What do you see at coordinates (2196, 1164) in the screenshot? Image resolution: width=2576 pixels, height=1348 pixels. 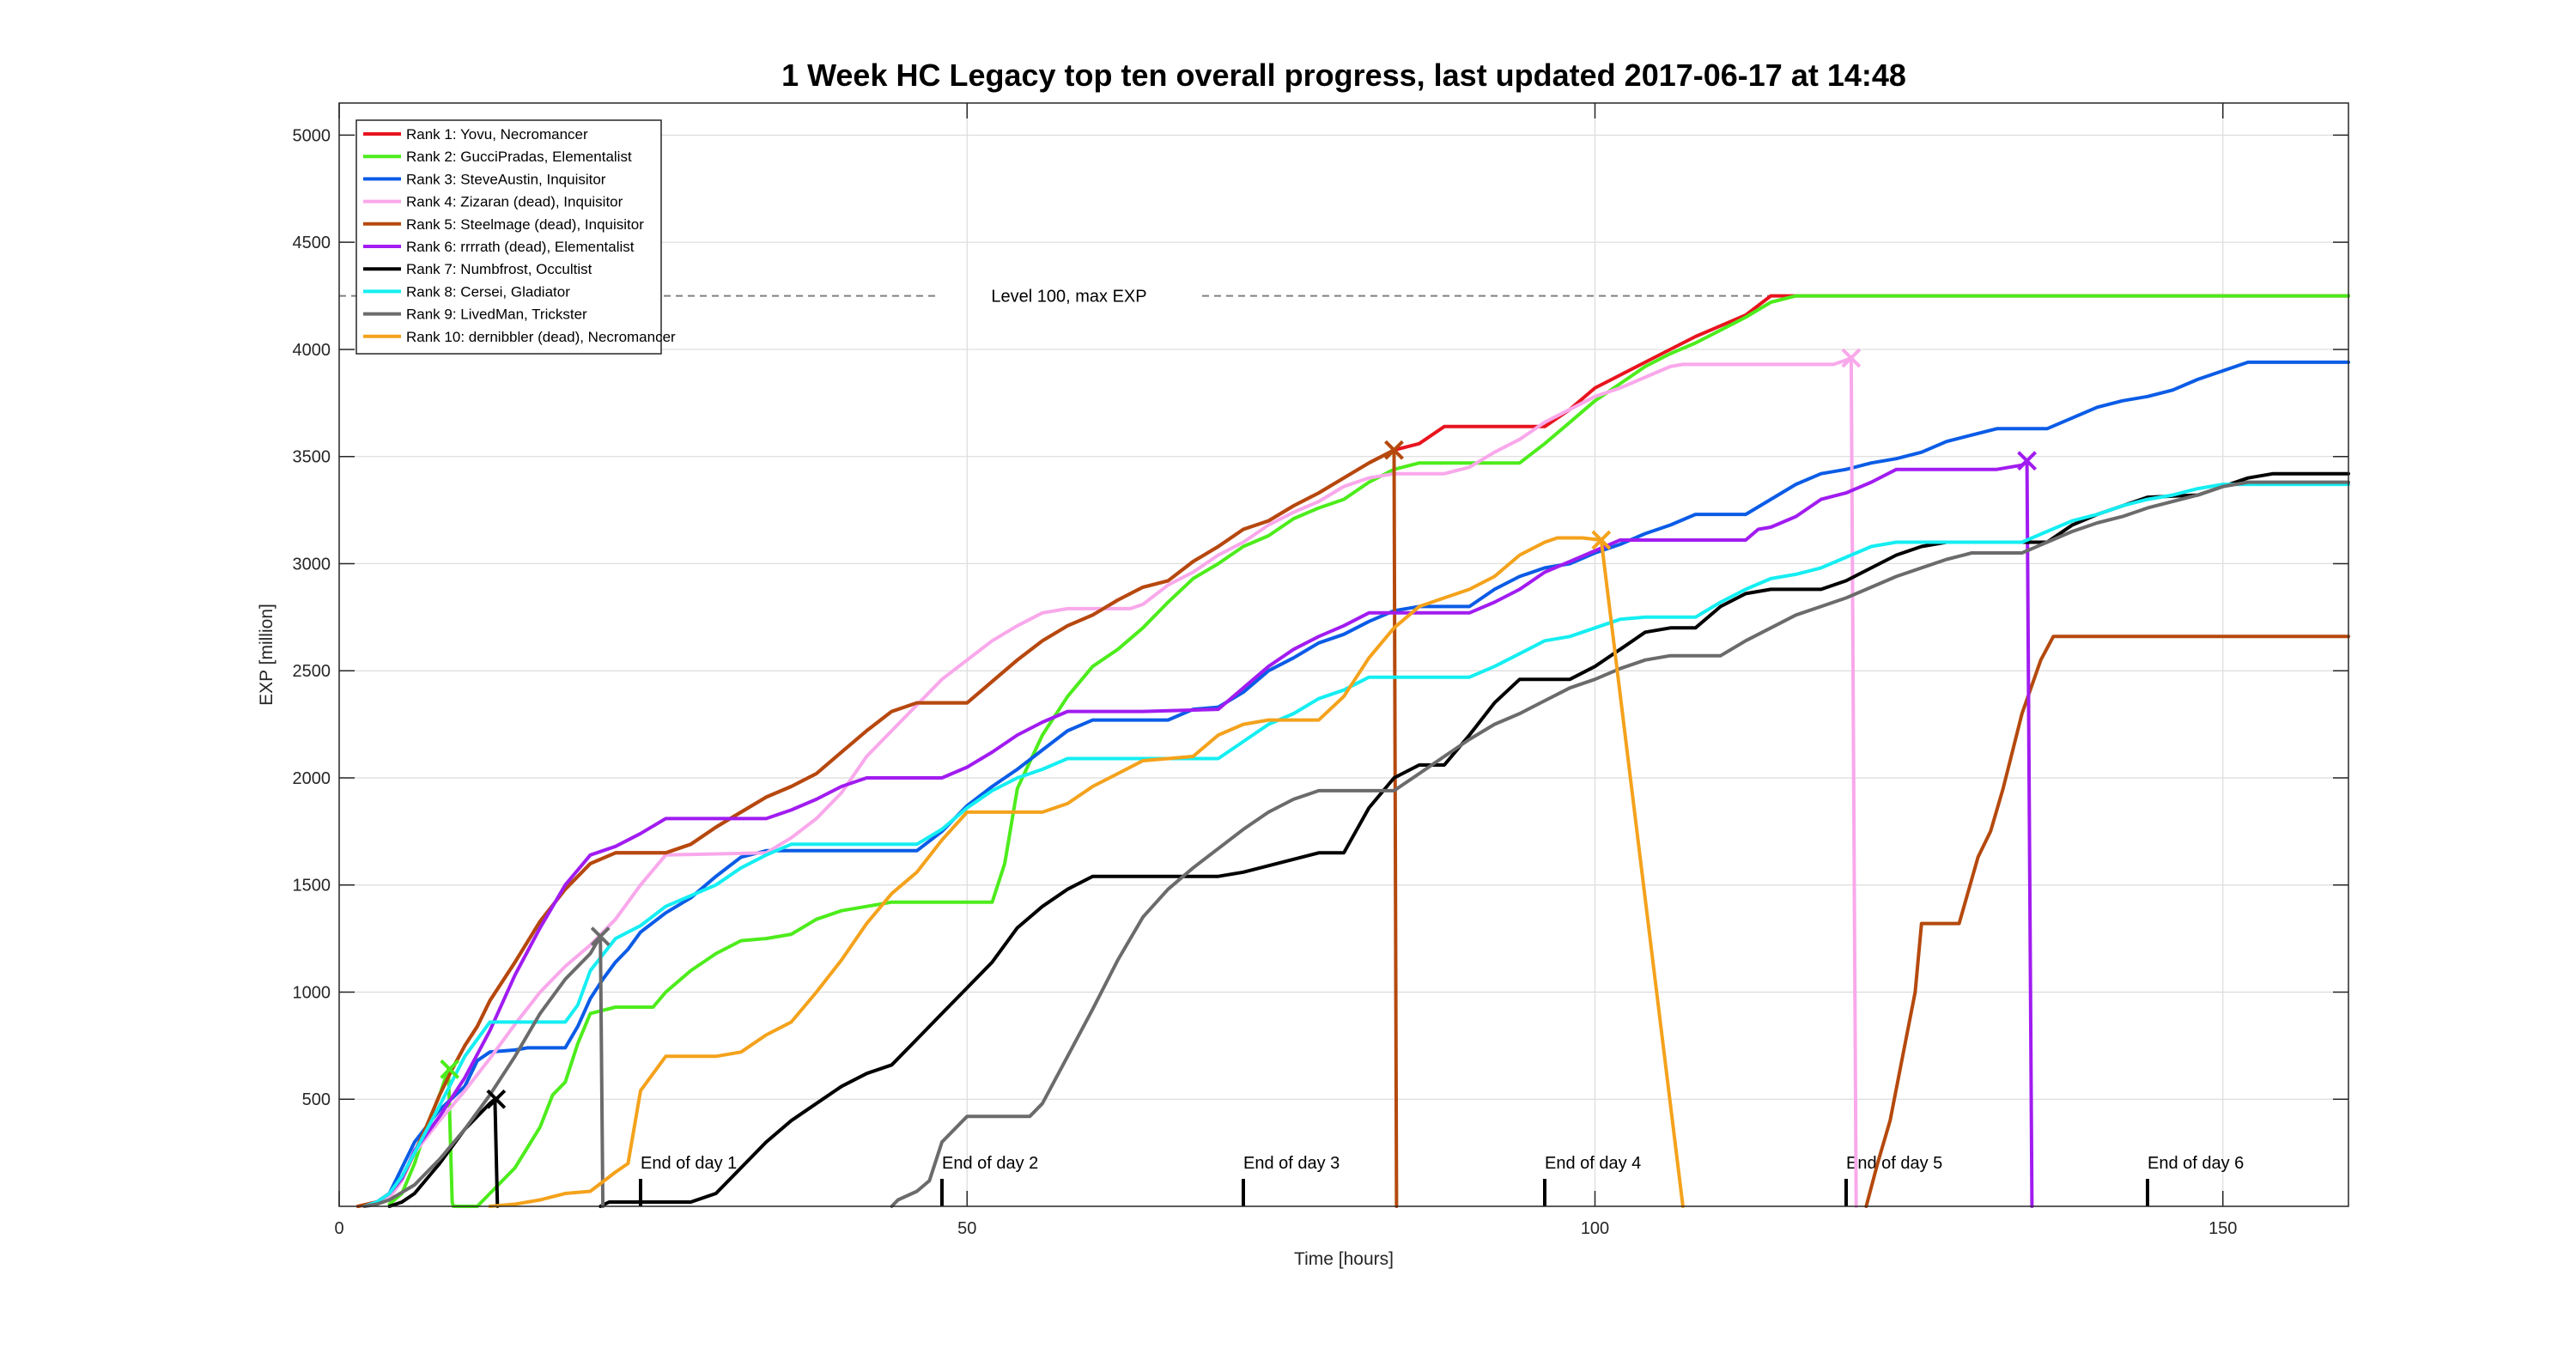 I see `day-marker-label: End of day 6` at bounding box center [2196, 1164].